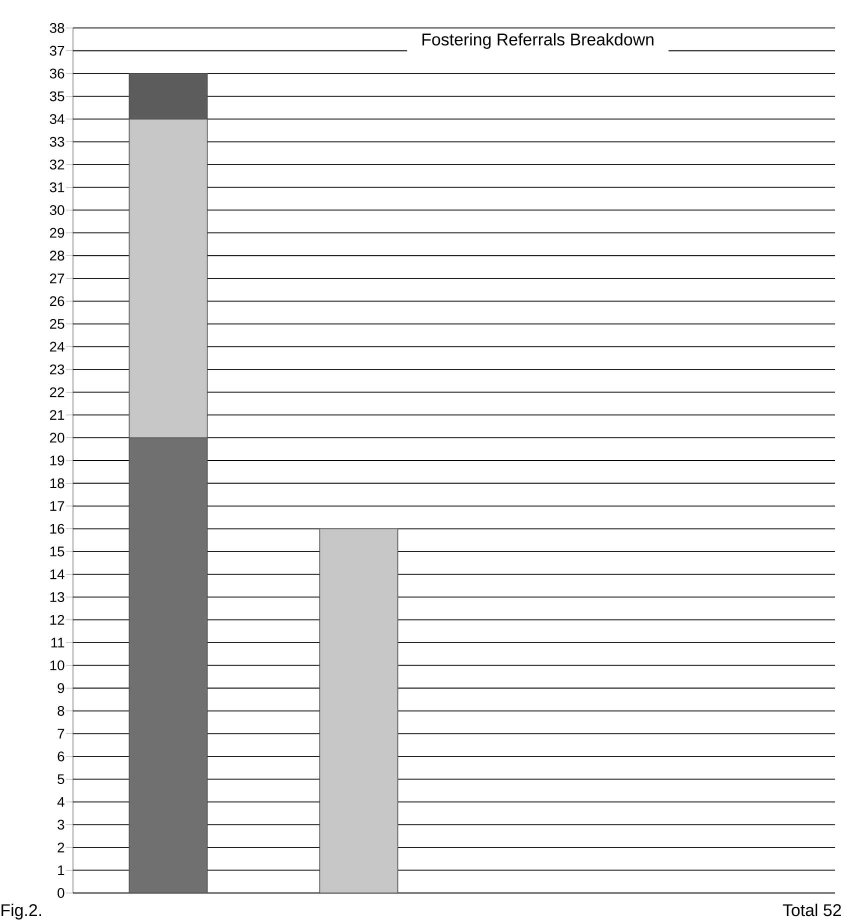 The image size is (856, 924). What do you see at coordinates (57, 73) in the screenshot?
I see `y-tick-label: 36` at bounding box center [57, 73].